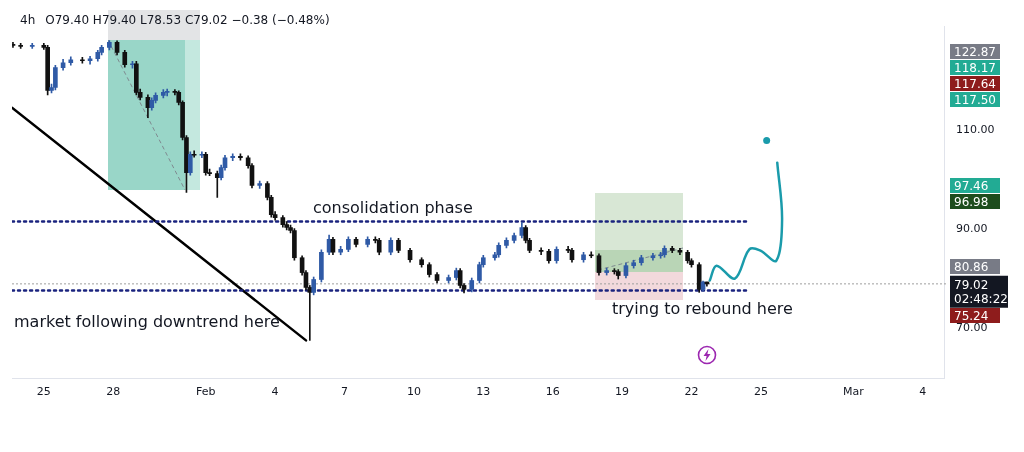 Image resolution: width=1024 pixels, height=452 pixels. I want to click on chart-title: 4h, so click(28, 20).